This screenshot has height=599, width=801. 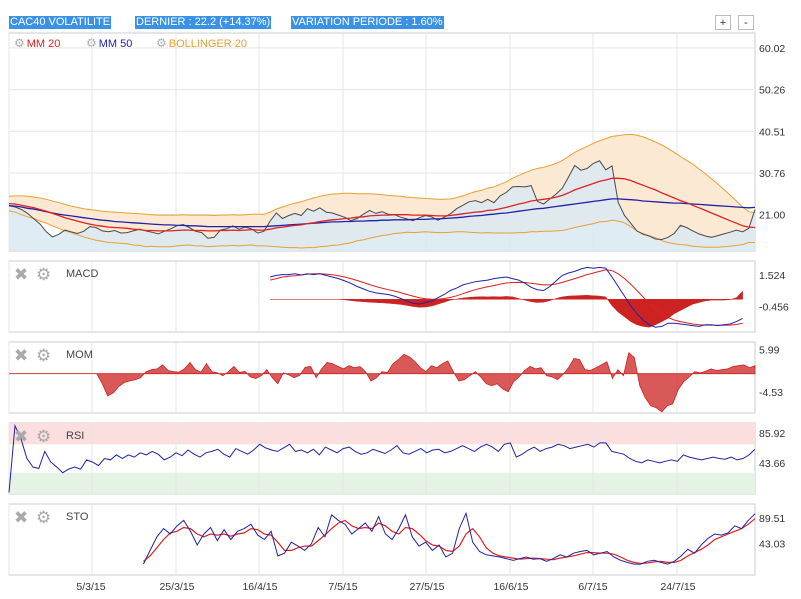 I want to click on bollinger-upper-line, so click(x=382, y=175).